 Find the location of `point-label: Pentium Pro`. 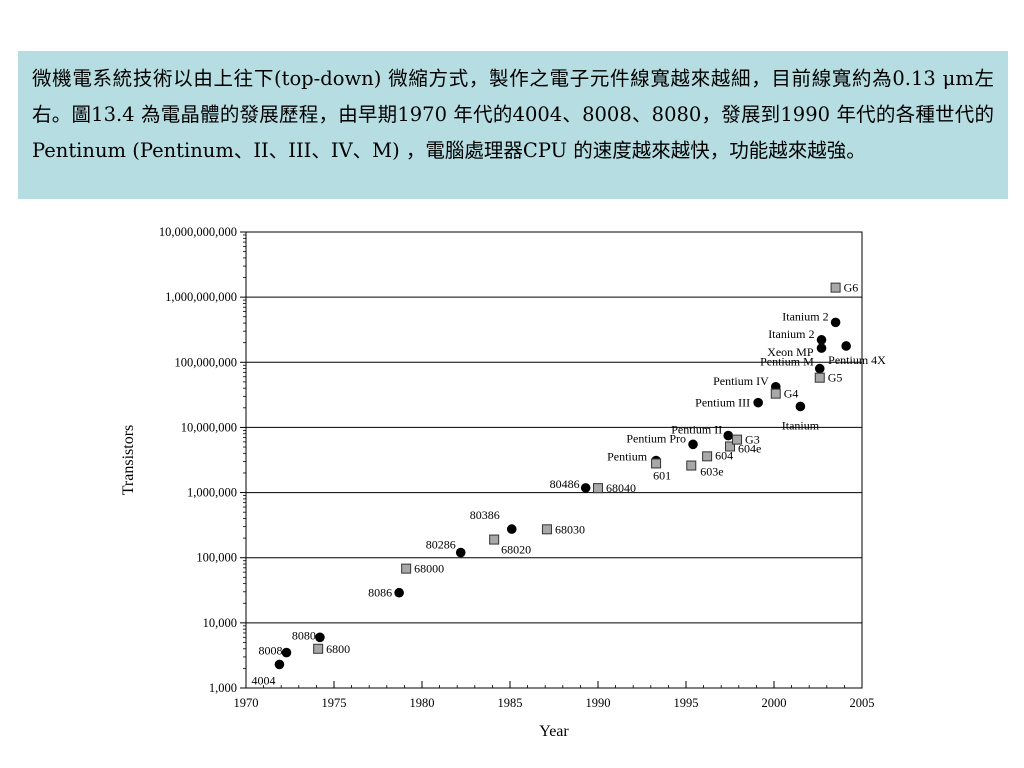

point-label: Pentium Pro is located at coordinates (656, 438).